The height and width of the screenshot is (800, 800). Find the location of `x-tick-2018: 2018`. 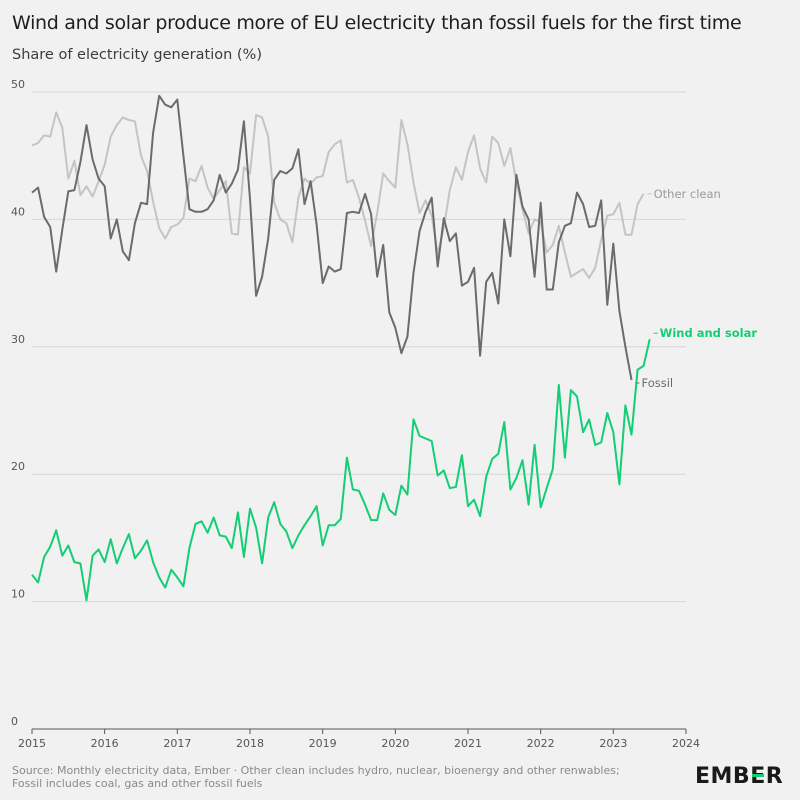

x-tick-2018: 2018 is located at coordinates (250, 743).